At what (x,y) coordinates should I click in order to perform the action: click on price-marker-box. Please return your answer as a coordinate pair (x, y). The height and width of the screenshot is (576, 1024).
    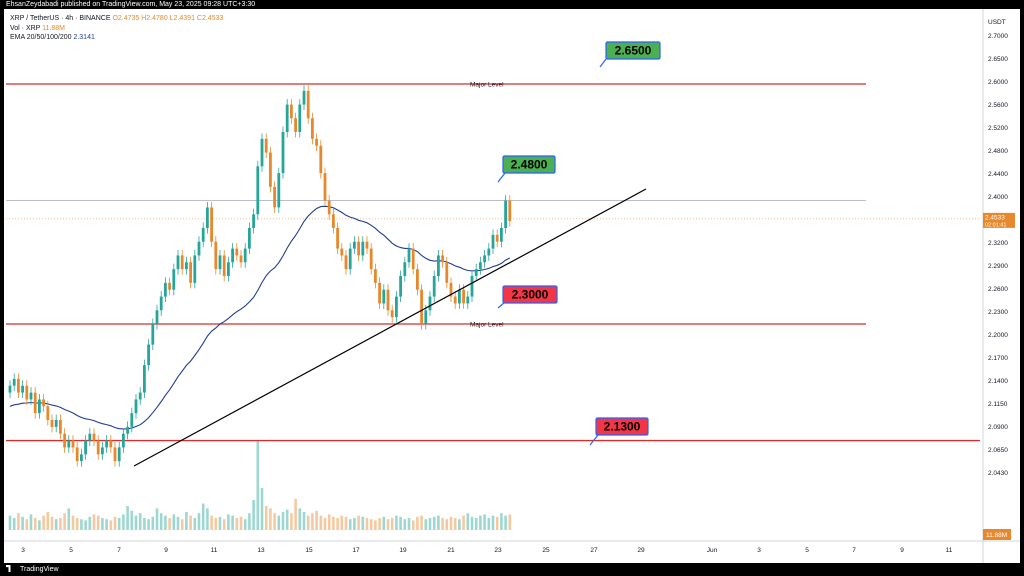
    Looking at the image, I should click on (999, 220).